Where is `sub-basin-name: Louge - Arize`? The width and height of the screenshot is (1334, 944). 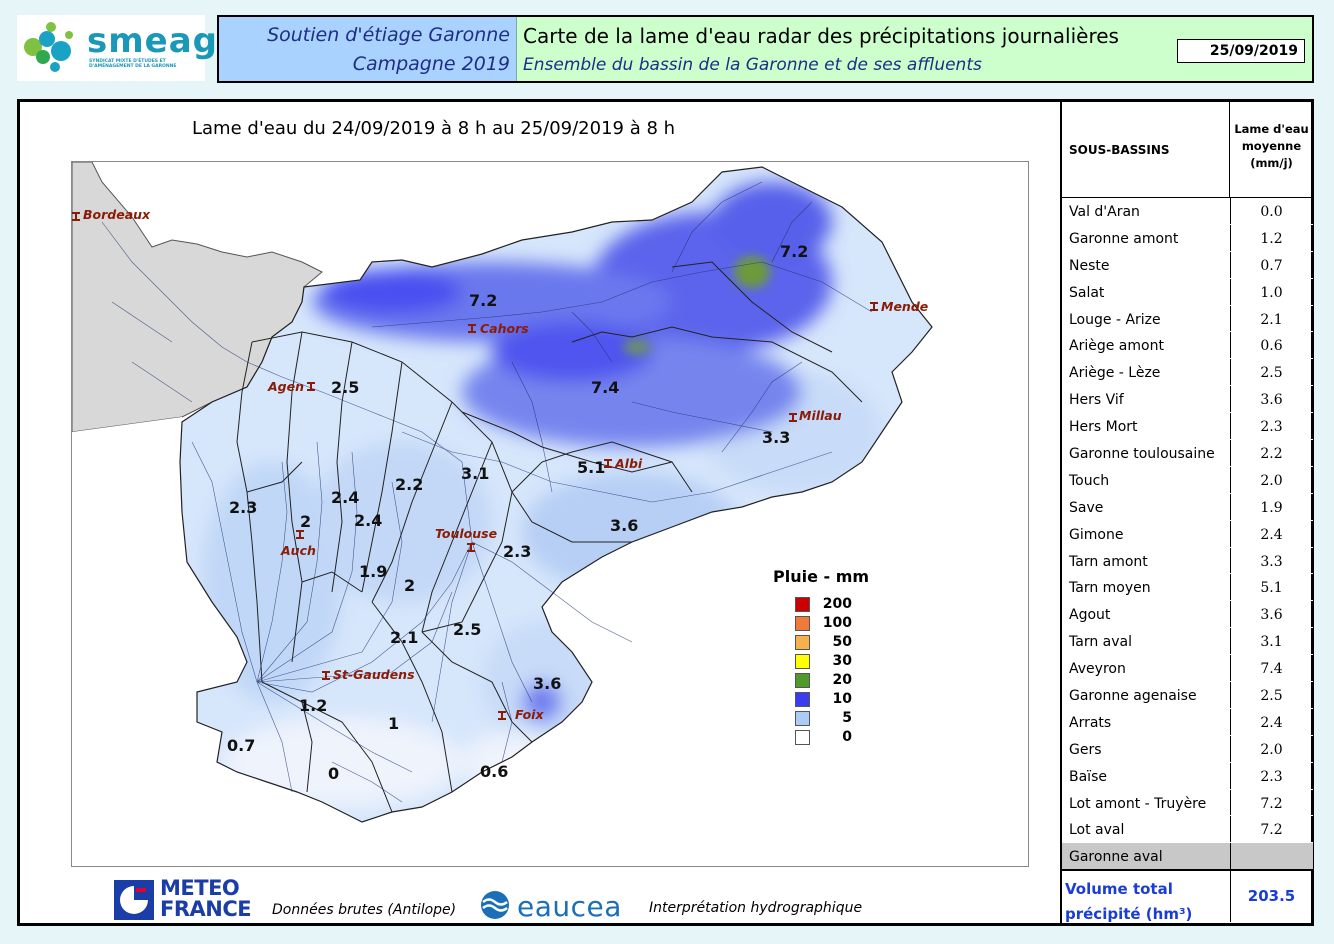 sub-basin-name: Louge - Arize is located at coordinates (1115, 319).